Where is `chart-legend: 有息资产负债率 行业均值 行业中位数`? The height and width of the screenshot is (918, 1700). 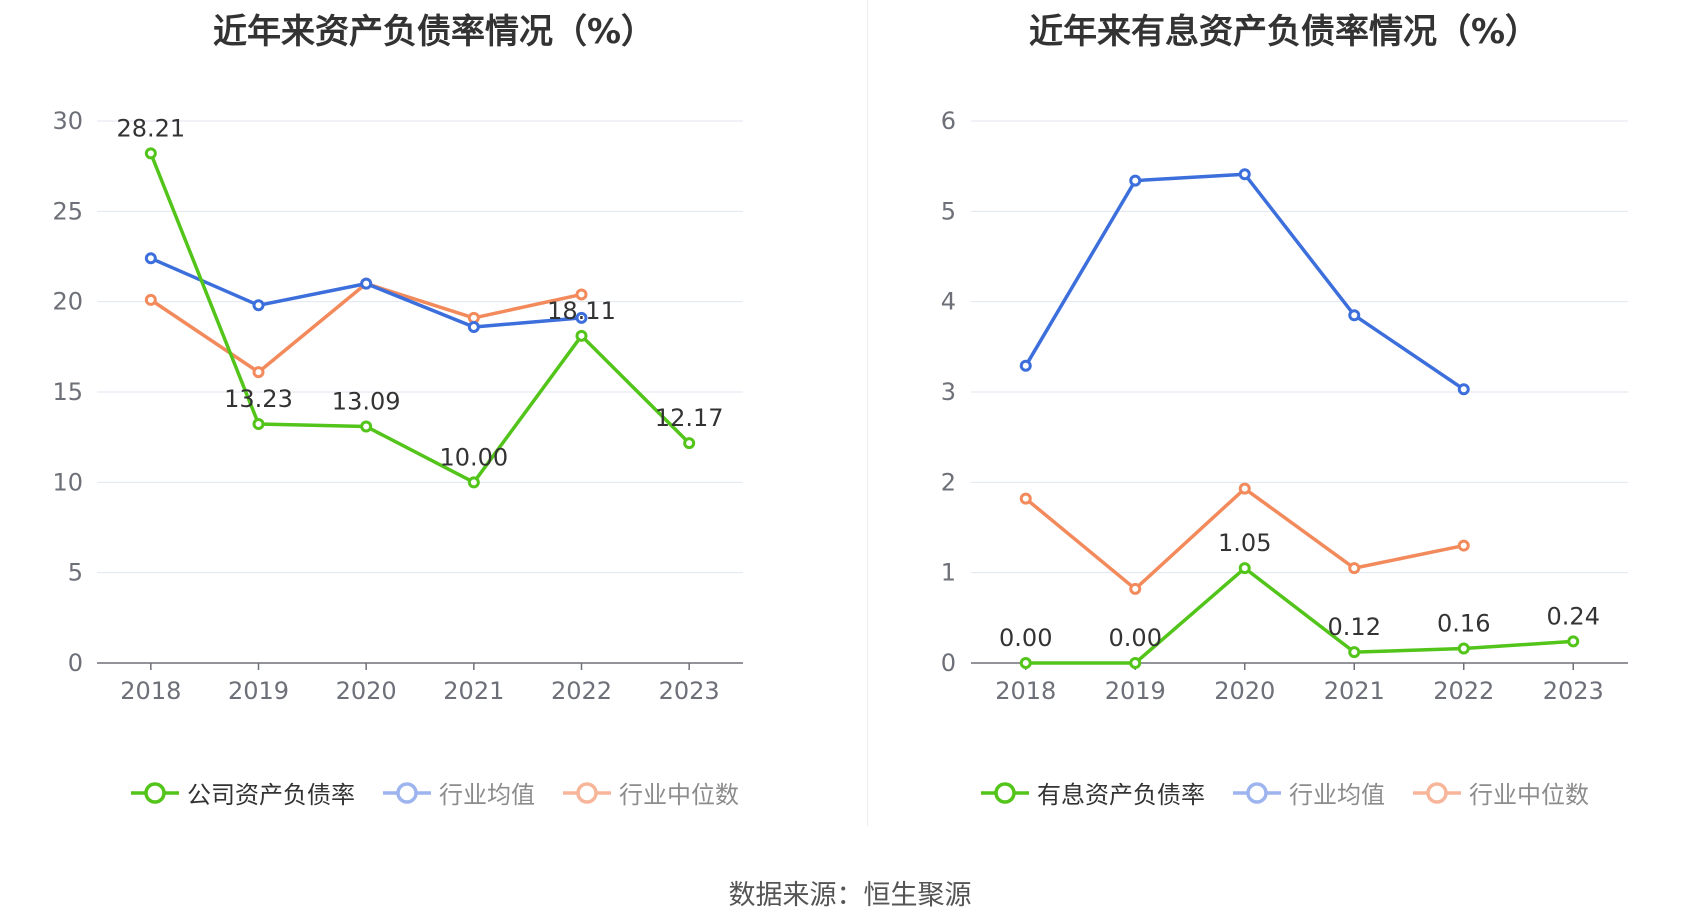
chart-legend: 有息资产负债率 行业均值 行业中位数 is located at coordinates (1284, 792).